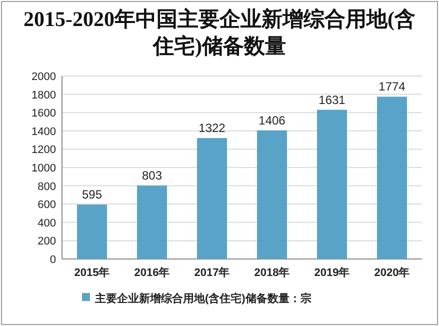  I want to click on y-tick-label: 1400, so click(44, 132).